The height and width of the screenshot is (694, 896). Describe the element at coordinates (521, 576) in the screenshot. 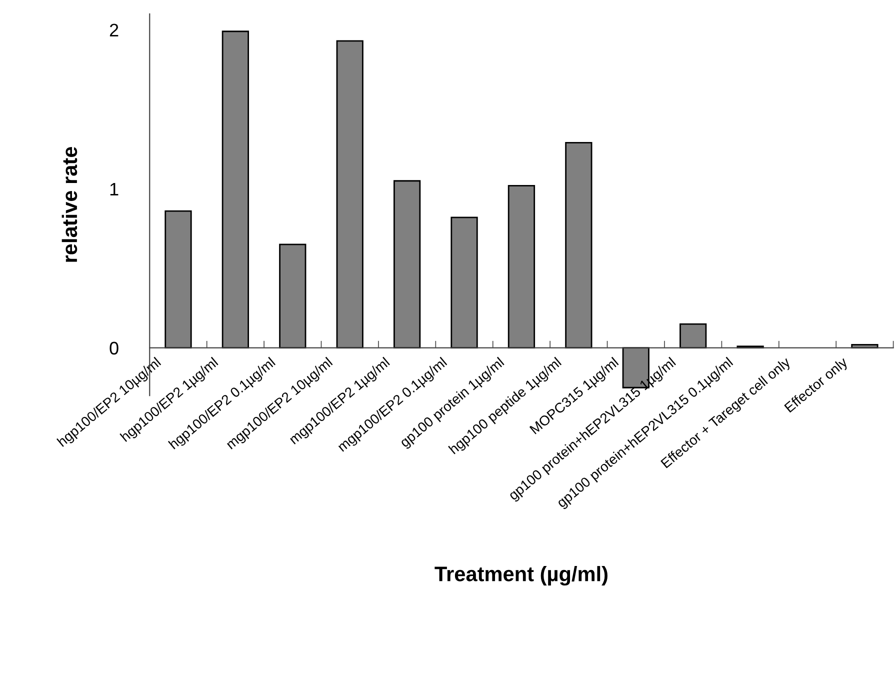

I see `x-axis-title: Treatment (µg/ml)` at that location.